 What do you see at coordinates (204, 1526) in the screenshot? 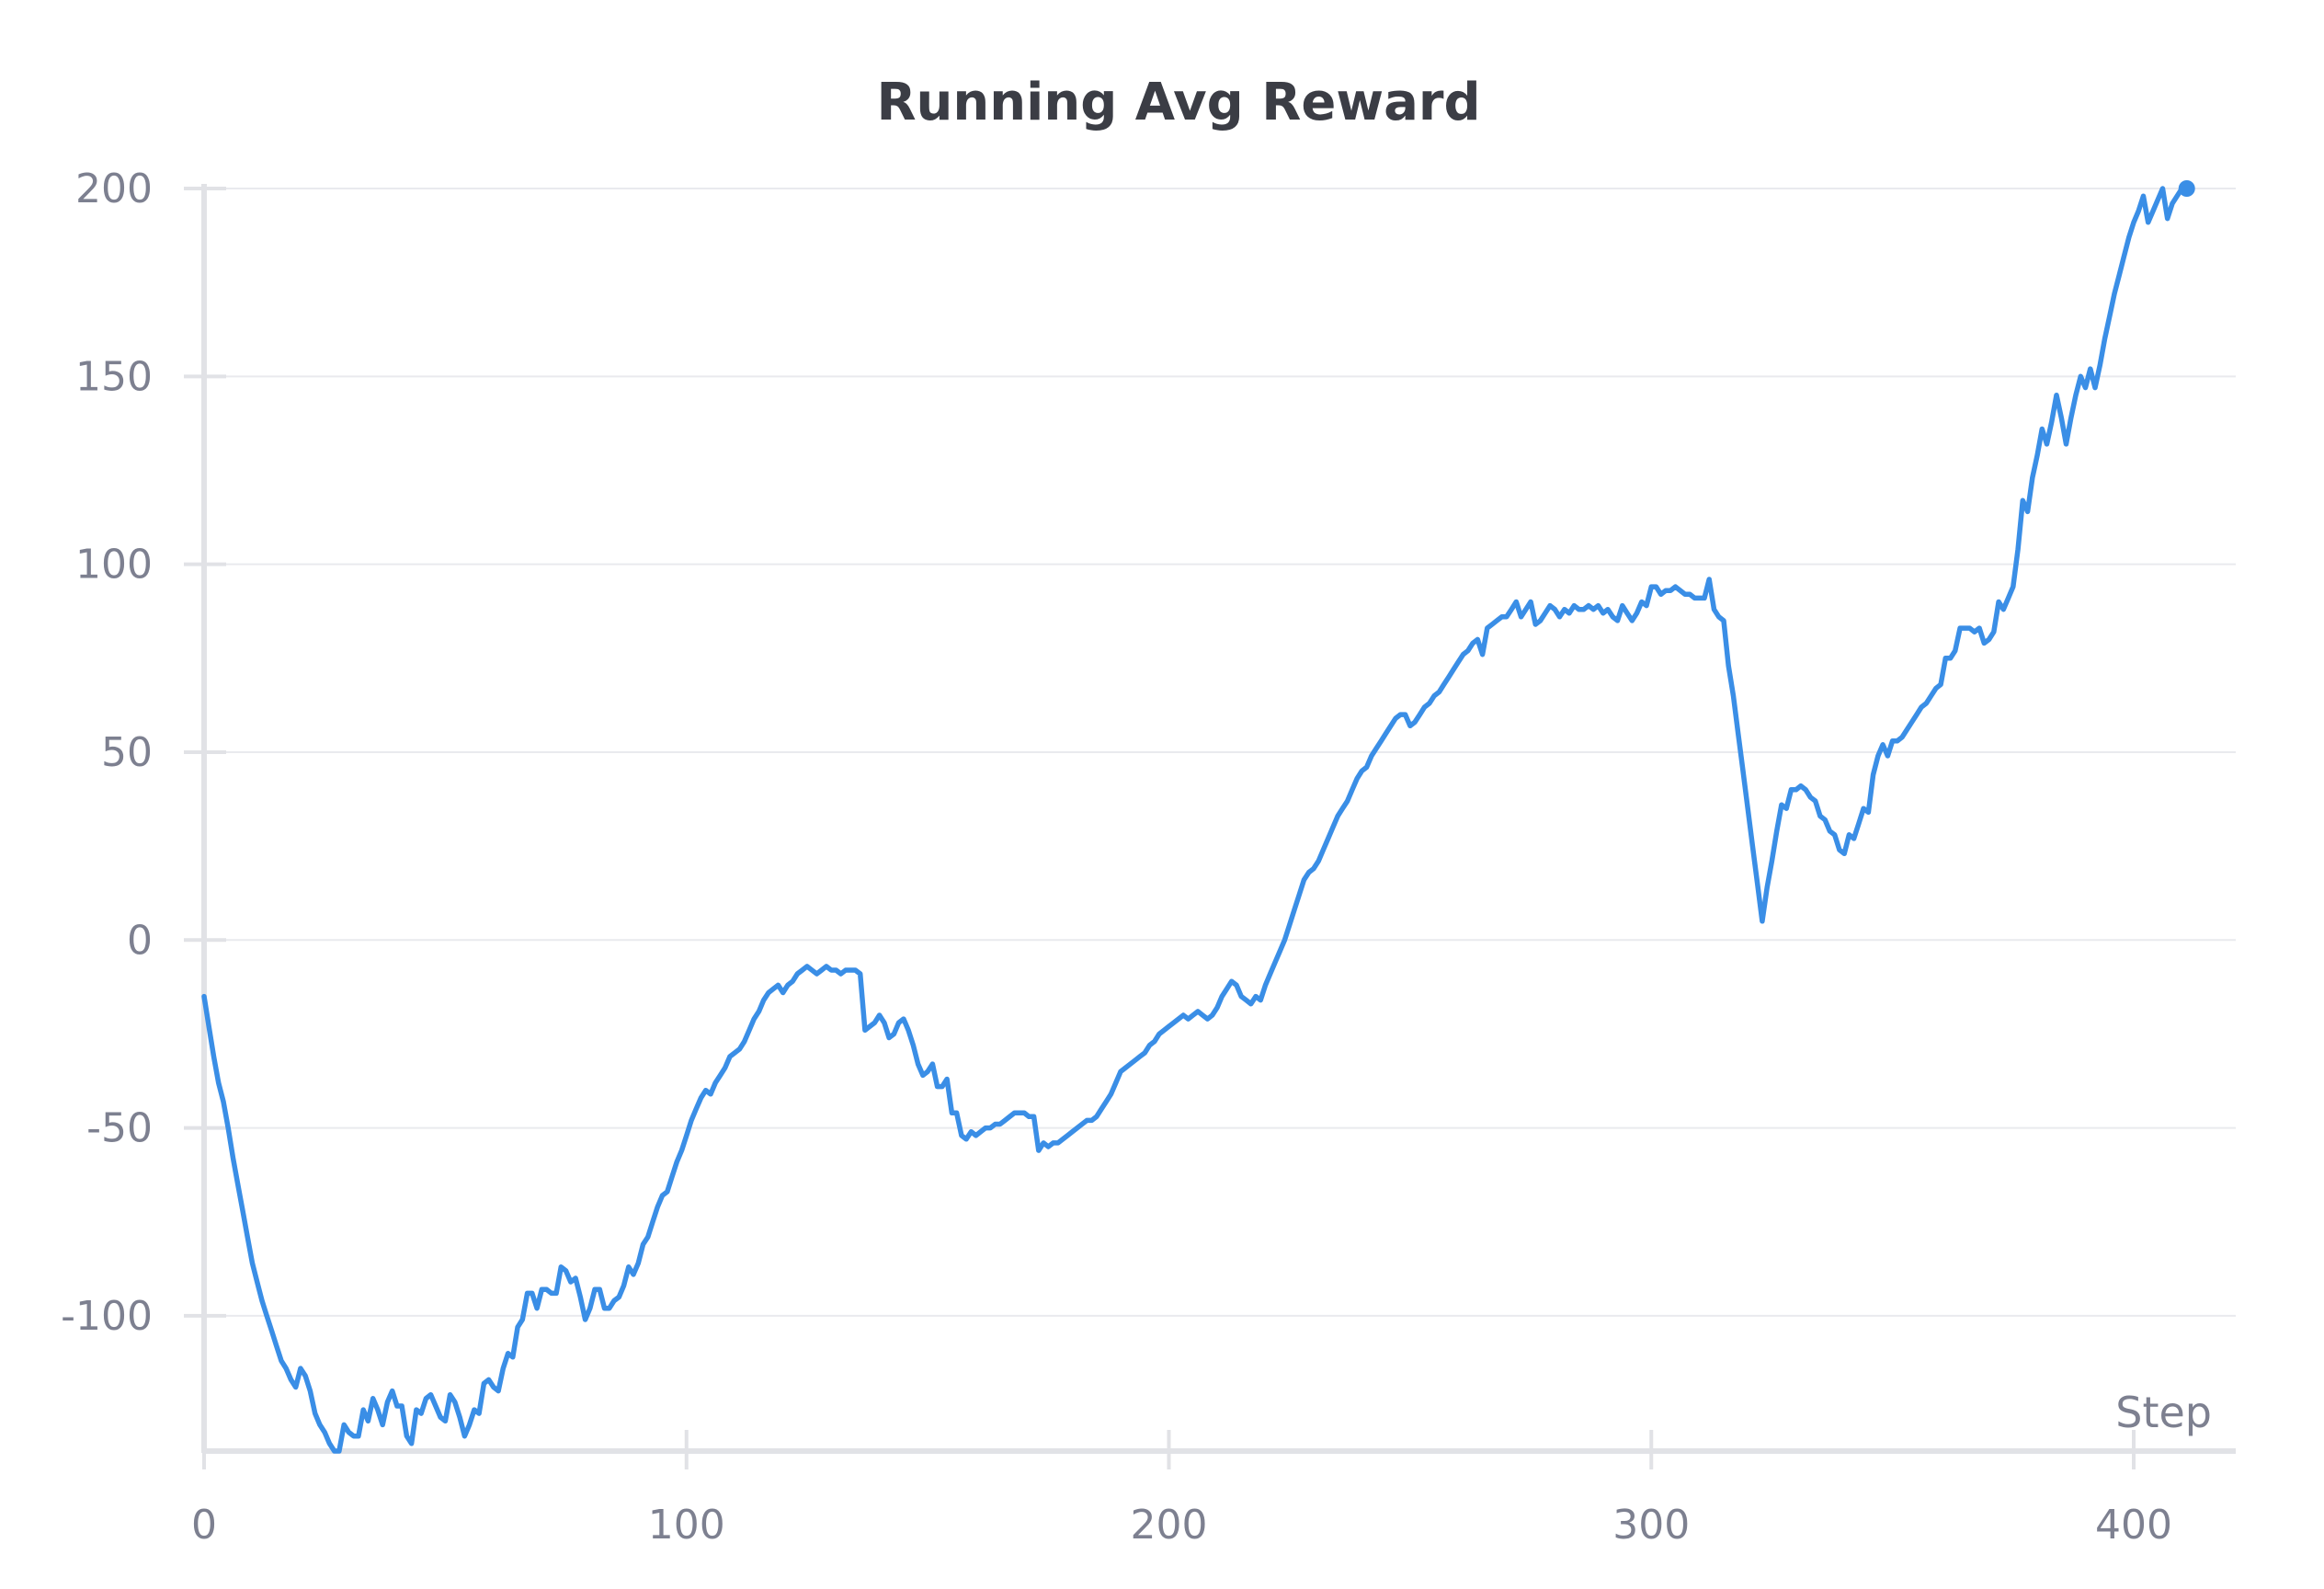
I see `x-tick-label: 0` at bounding box center [204, 1526].